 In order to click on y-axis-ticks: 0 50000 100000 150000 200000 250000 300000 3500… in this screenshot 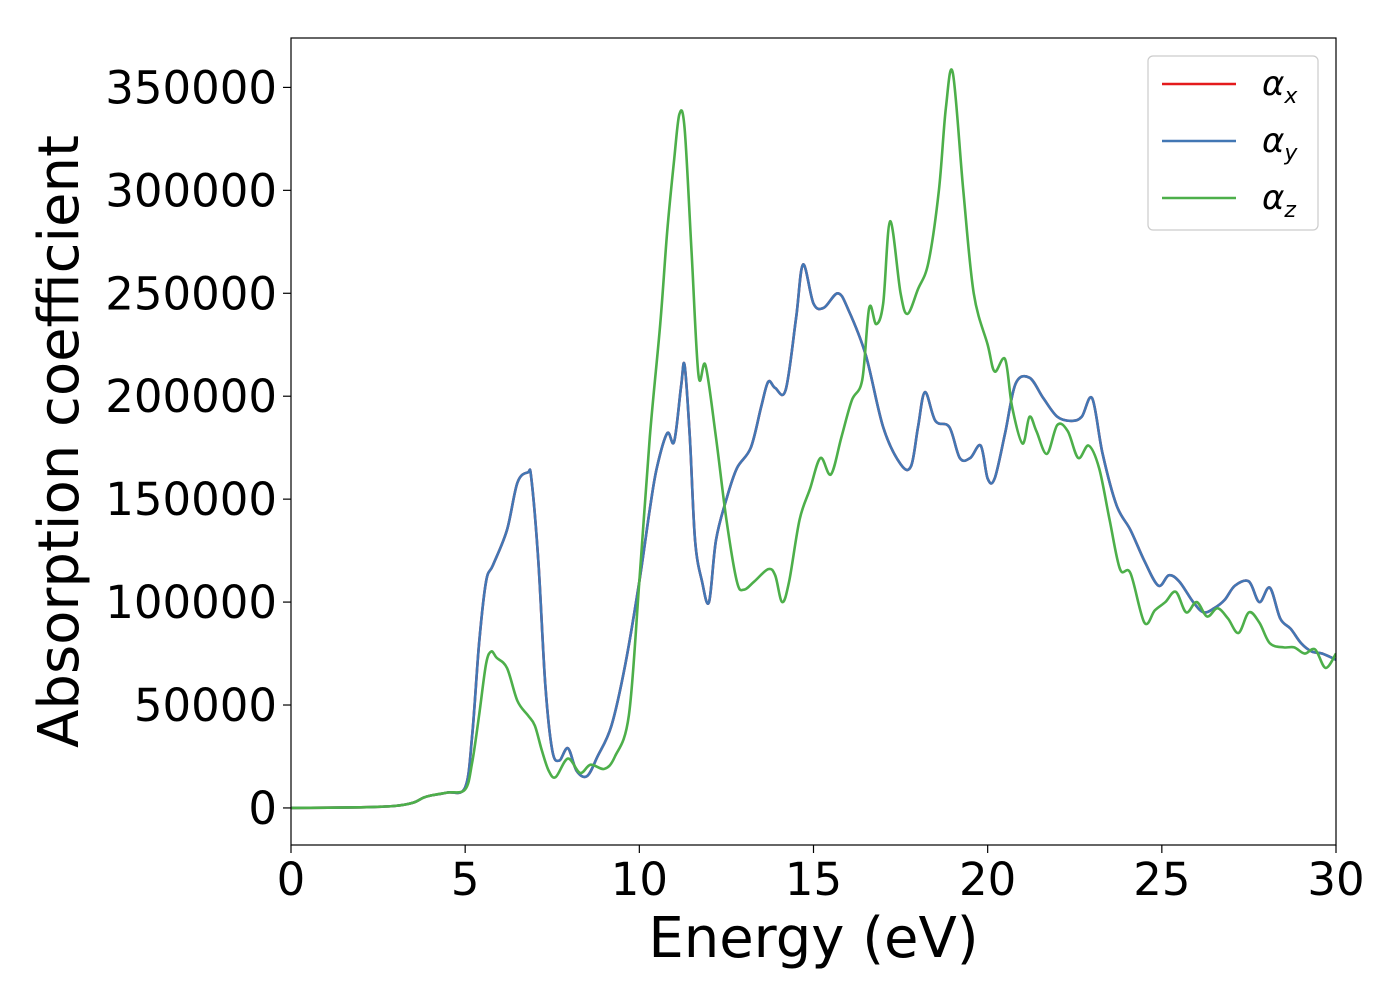, I will do `click(198, 448)`.